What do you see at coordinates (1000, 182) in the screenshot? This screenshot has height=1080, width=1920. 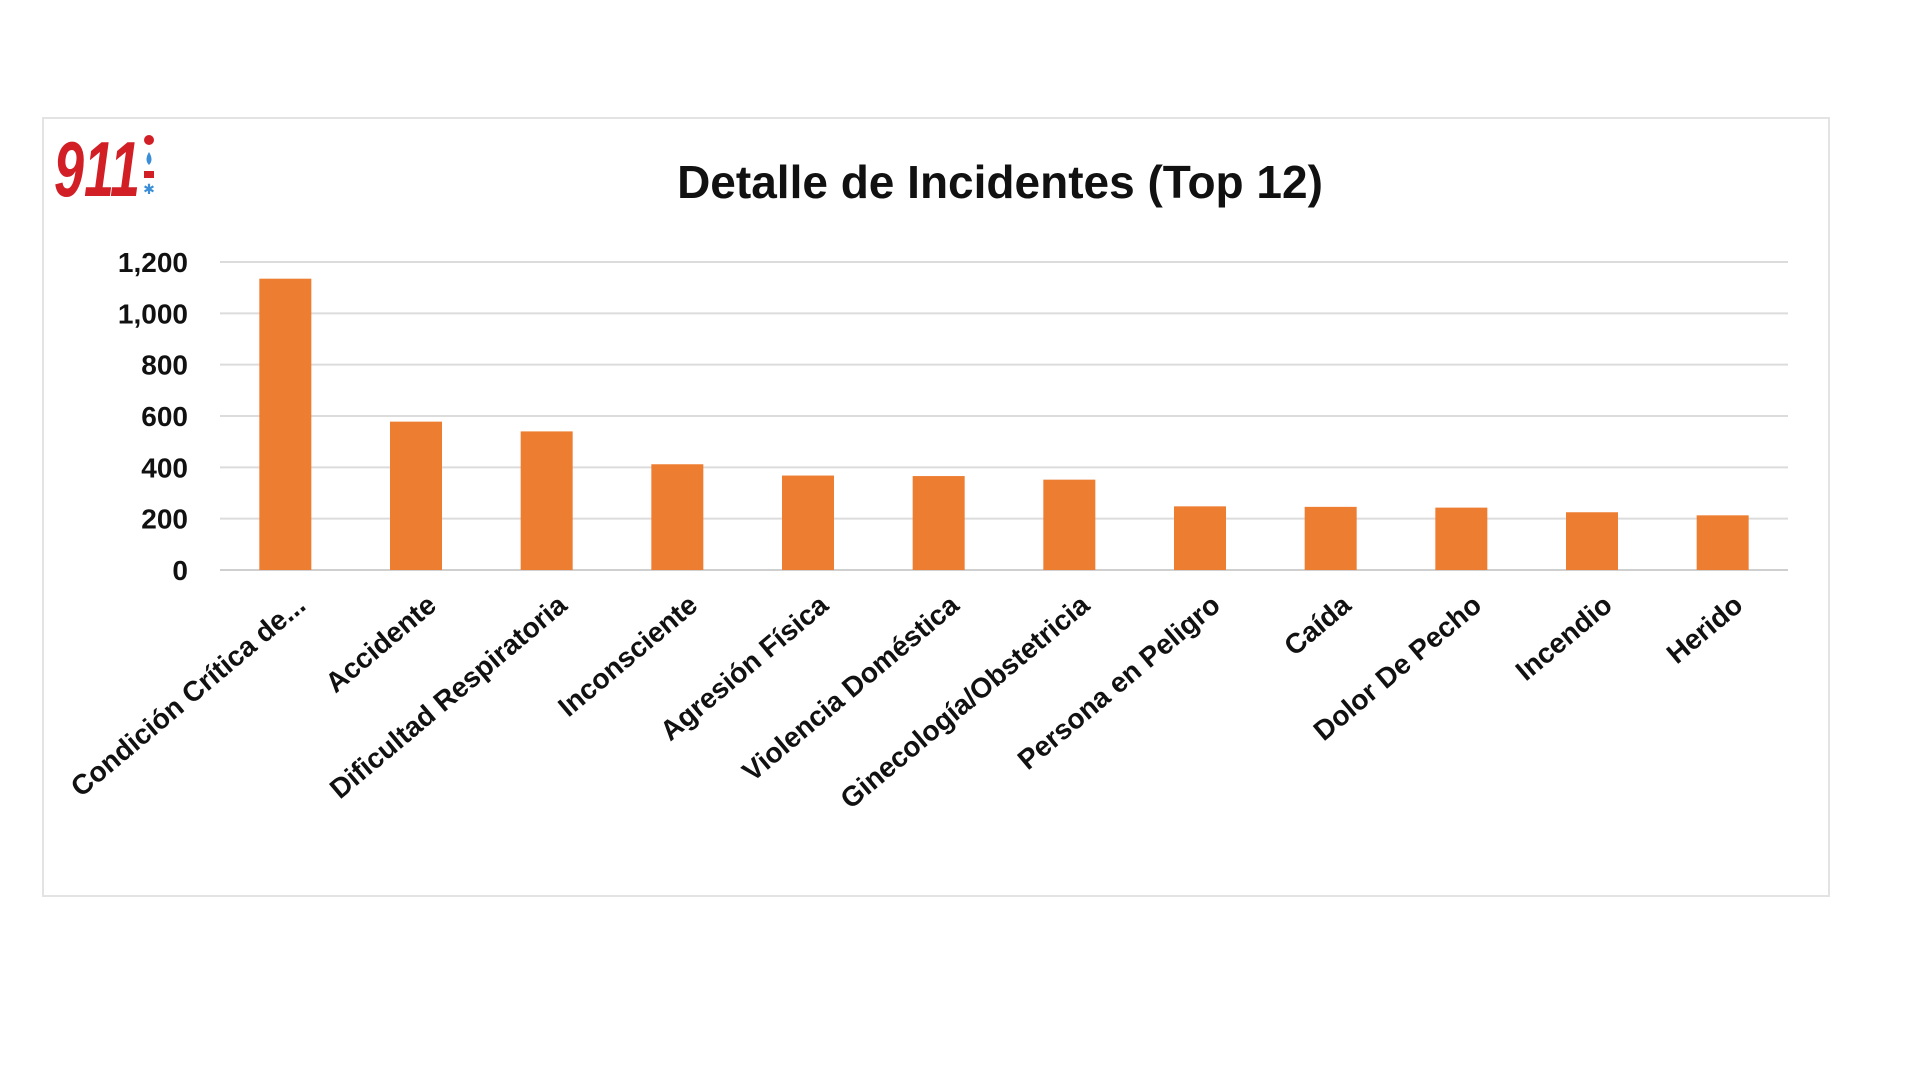 I see `chart-title: Detalle de Incidentes (Top 12)` at bounding box center [1000, 182].